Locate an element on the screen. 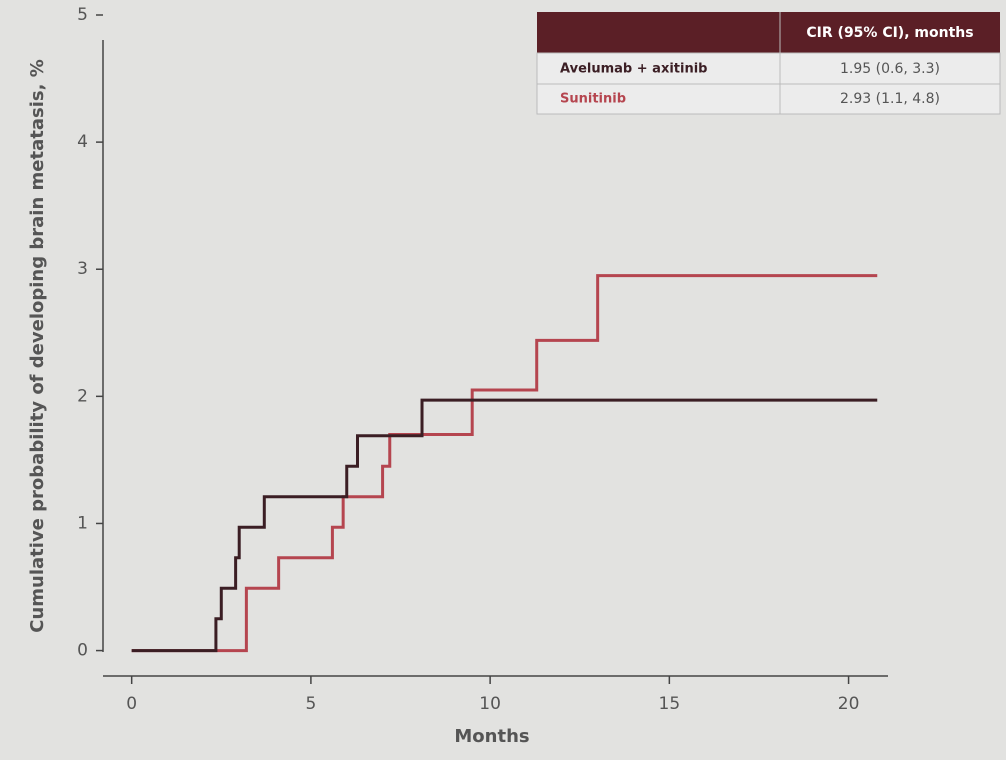  legend-label: Sunitinib is located at coordinates (593, 99).